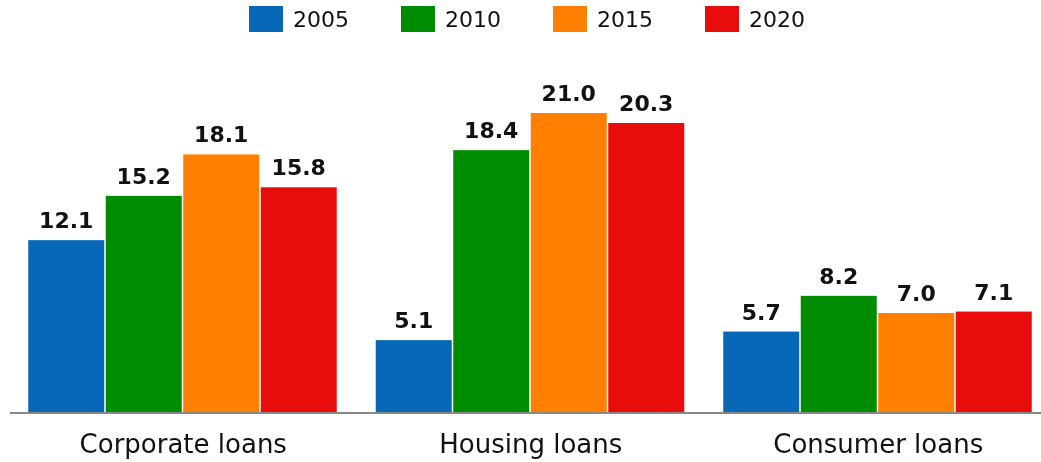 Image resolution: width=1041 pixels, height=462 pixels. What do you see at coordinates (66, 221) in the screenshot?
I see `data-label: 12.1` at bounding box center [66, 221].